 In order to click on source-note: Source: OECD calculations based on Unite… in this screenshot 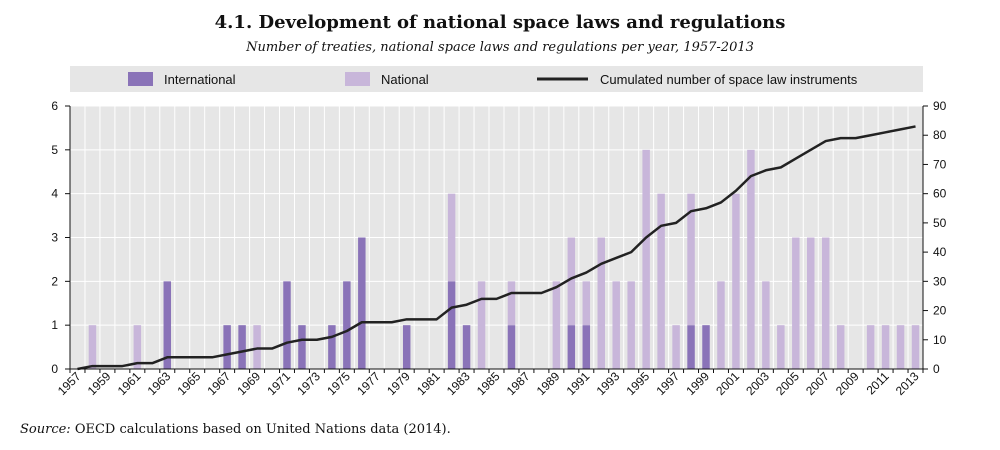, I will do `click(235, 429)`.